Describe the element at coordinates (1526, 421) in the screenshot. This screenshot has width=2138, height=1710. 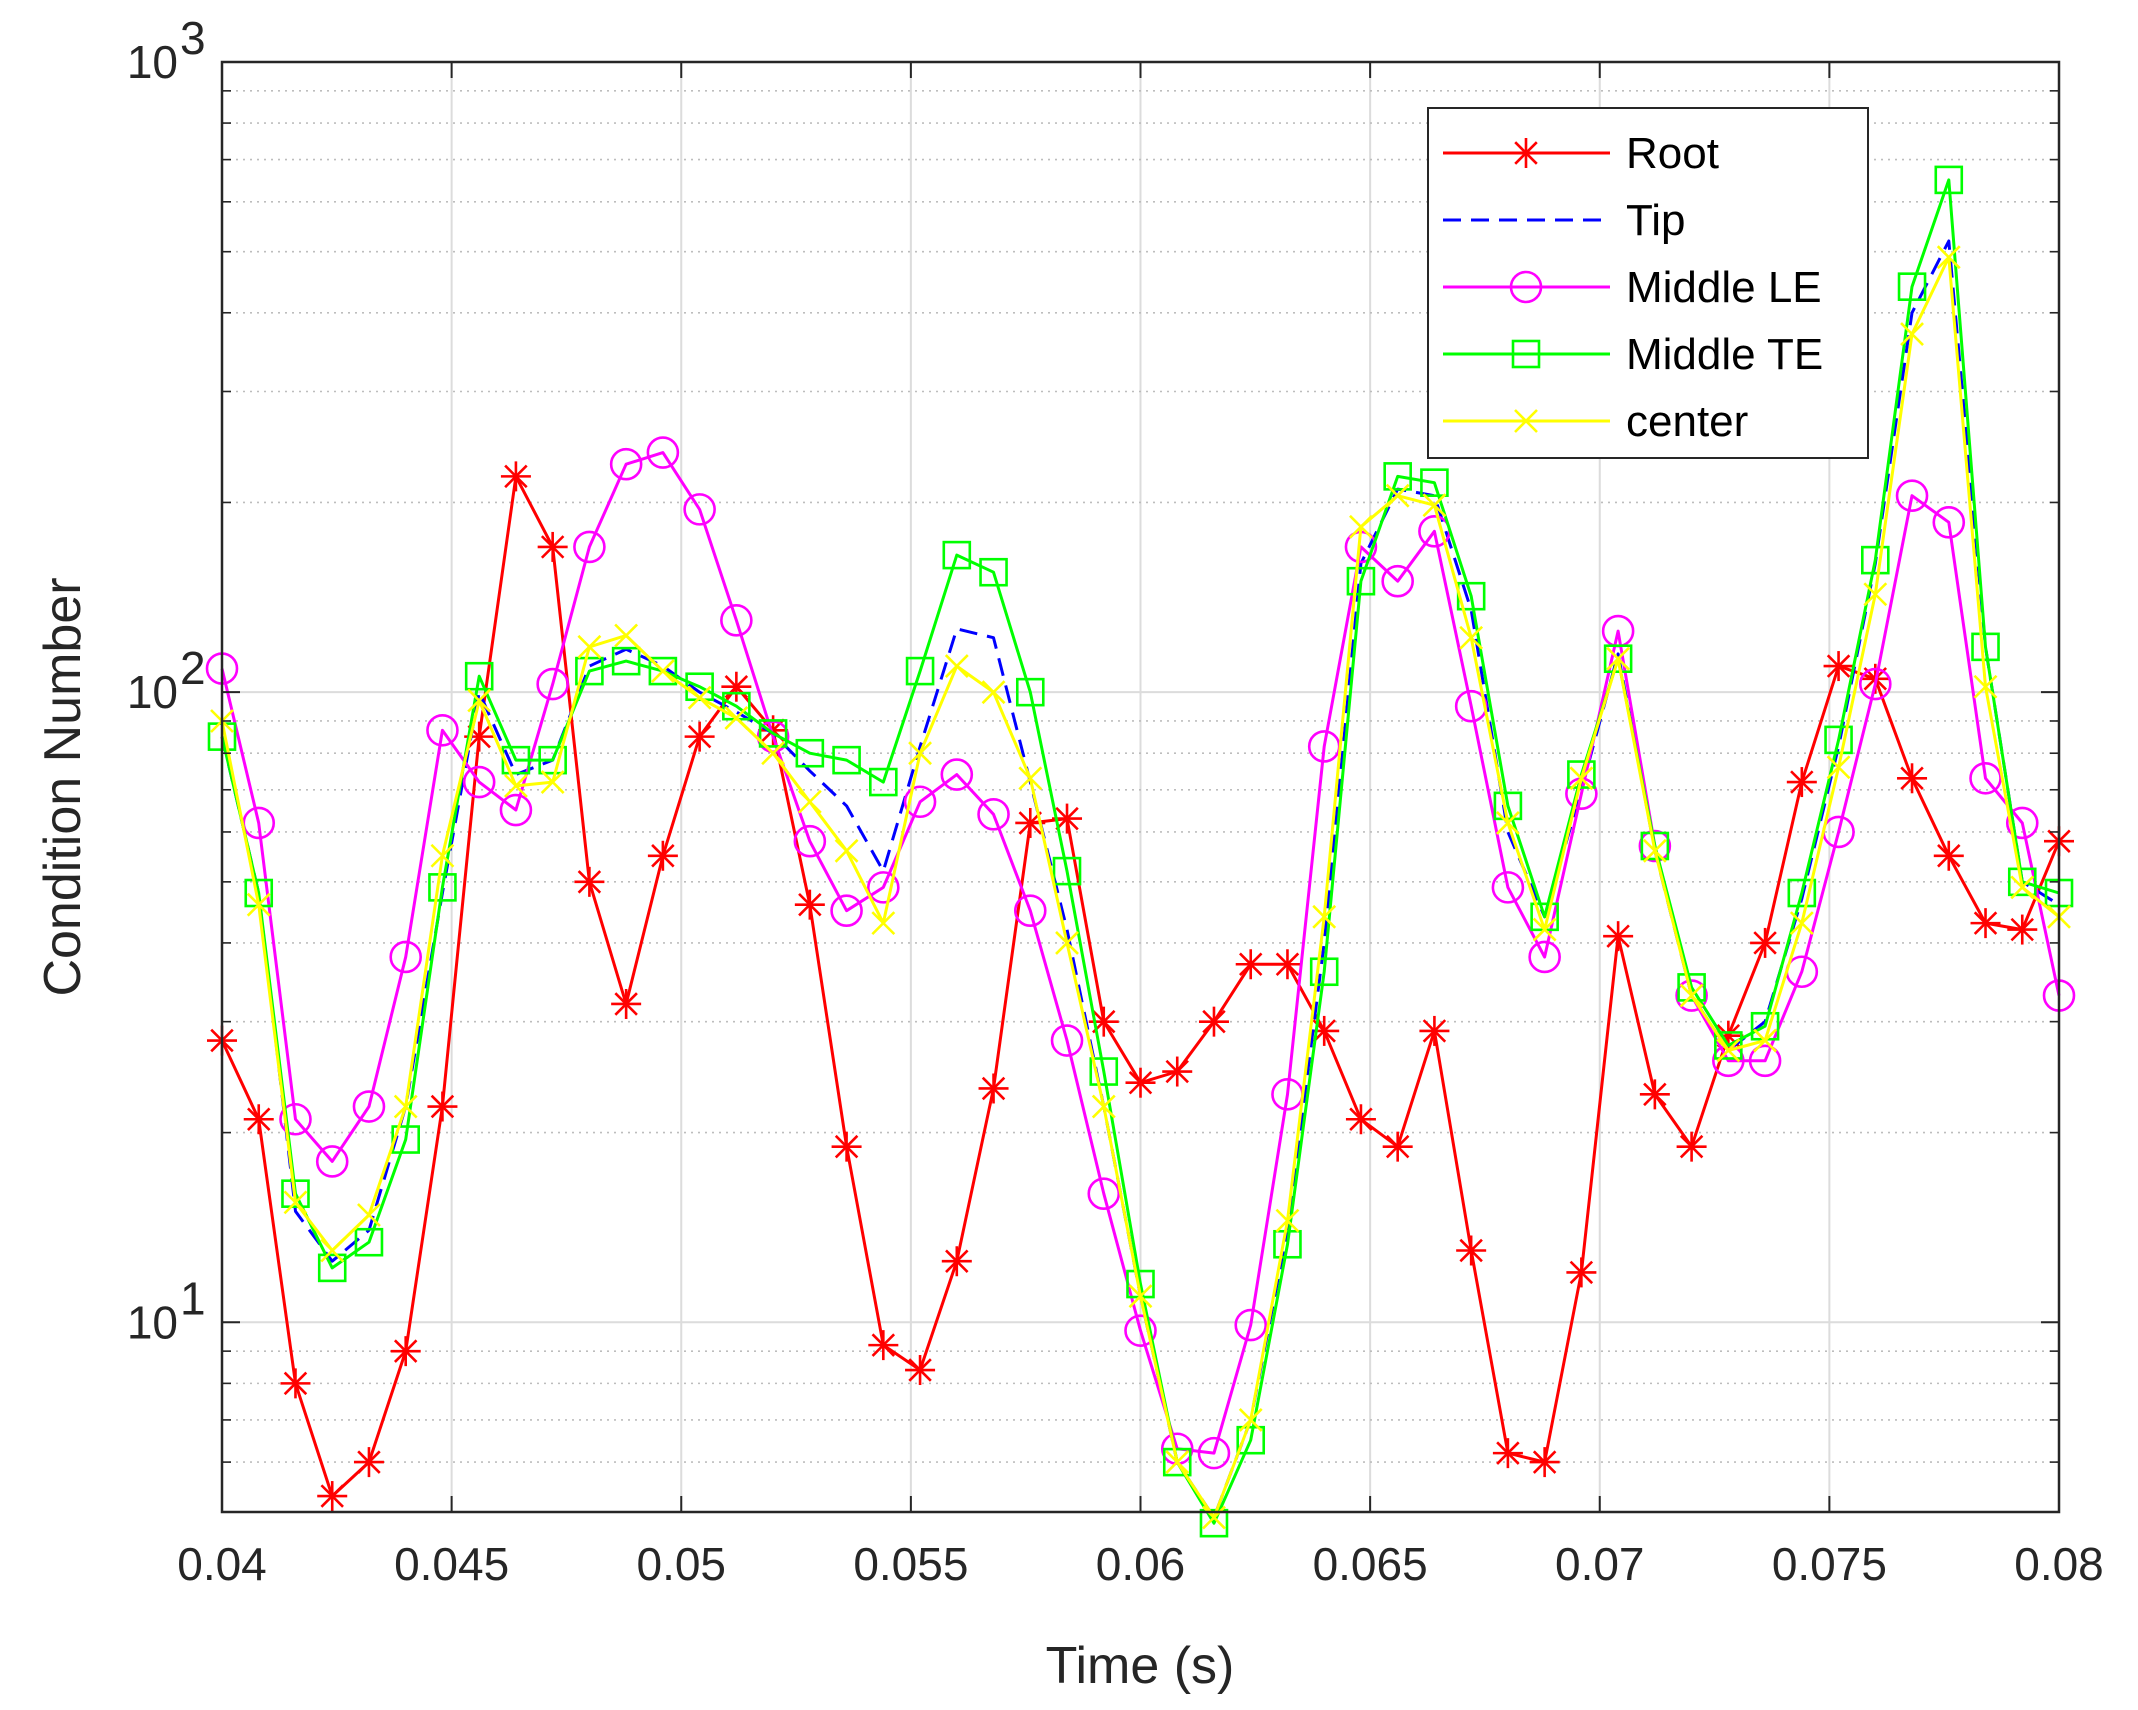
I see `legend-marker-center` at that location.